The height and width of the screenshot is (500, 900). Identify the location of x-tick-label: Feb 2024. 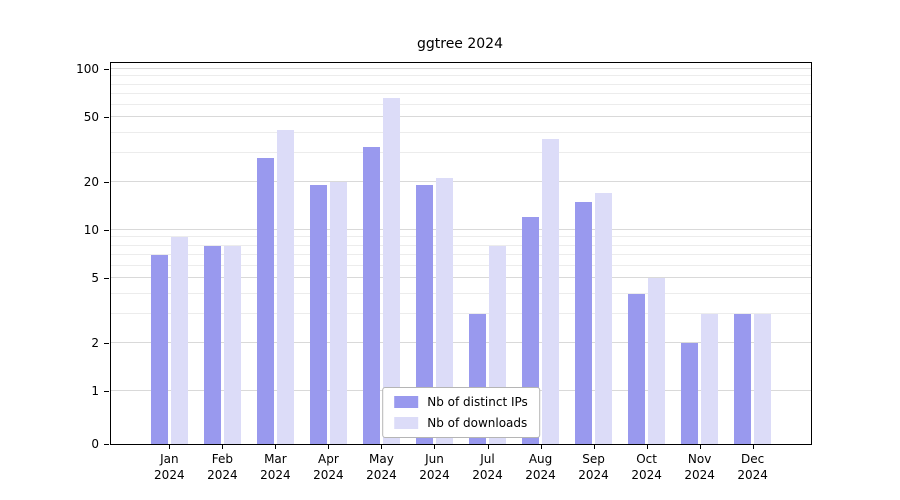
(222, 467).